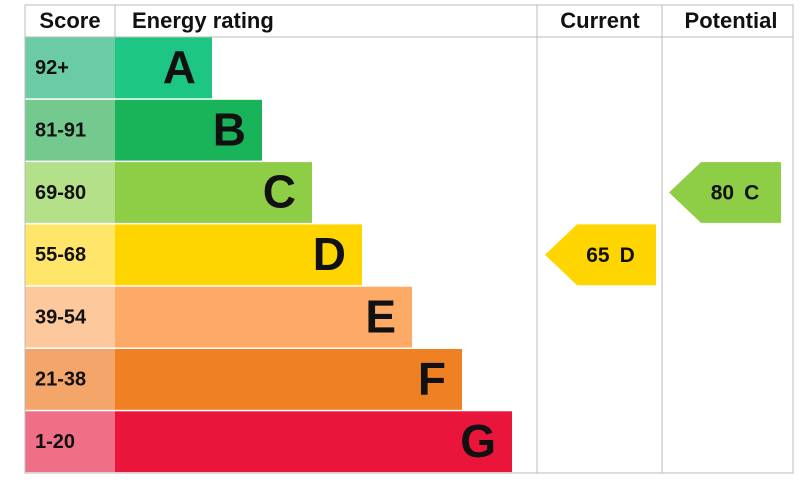 The width and height of the screenshot is (802, 492). What do you see at coordinates (203, 20) in the screenshot?
I see `header-rating: Energy rating` at bounding box center [203, 20].